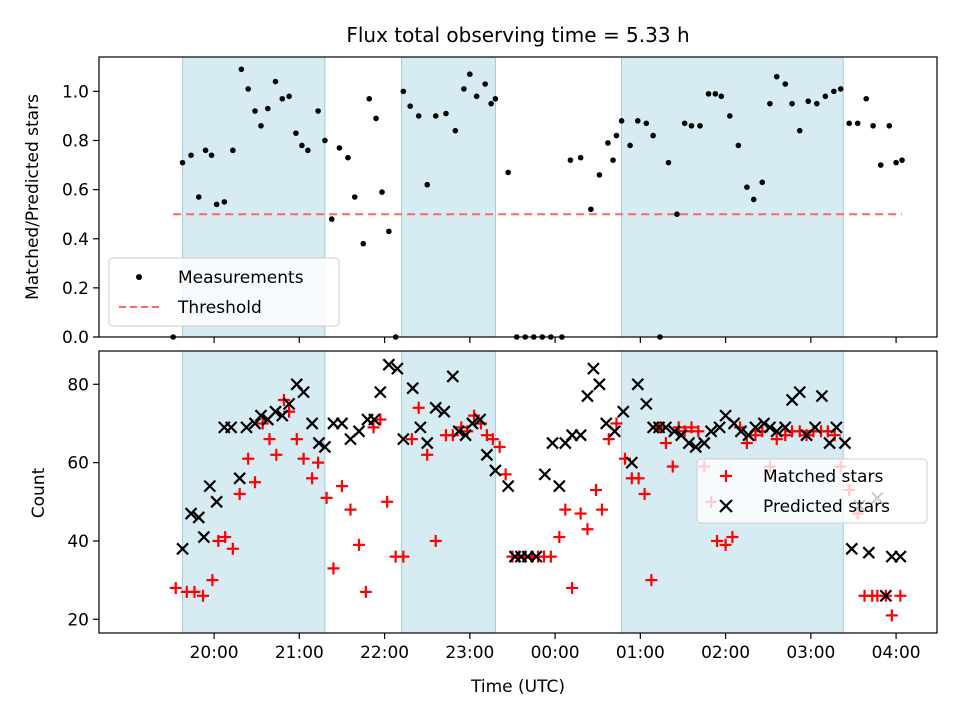 This screenshot has height=720, width=960. Describe the element at coordinates (241, 278) in the screenshot. I see `legend-measurements-label: Measurements` at that location.